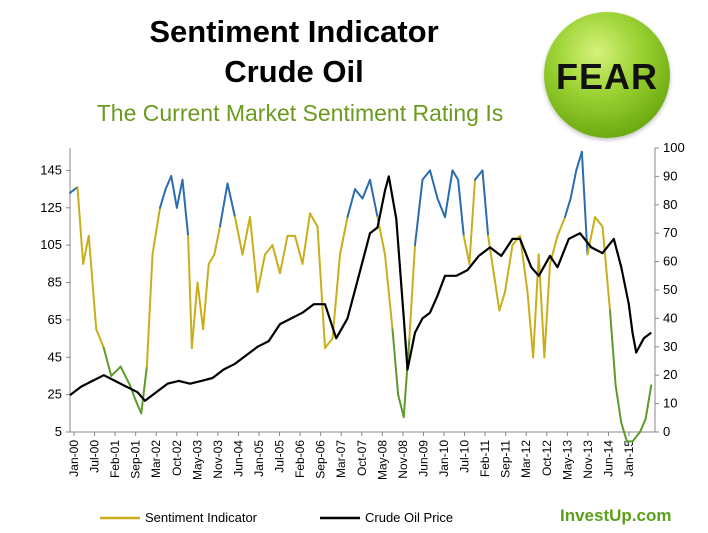 The width and height of the screenshot is (708, 533). What do you see at coordinates (444, 458) in the screenshot?
I see `x-tick-label: Jan-10` at bounding box center [444, 458].